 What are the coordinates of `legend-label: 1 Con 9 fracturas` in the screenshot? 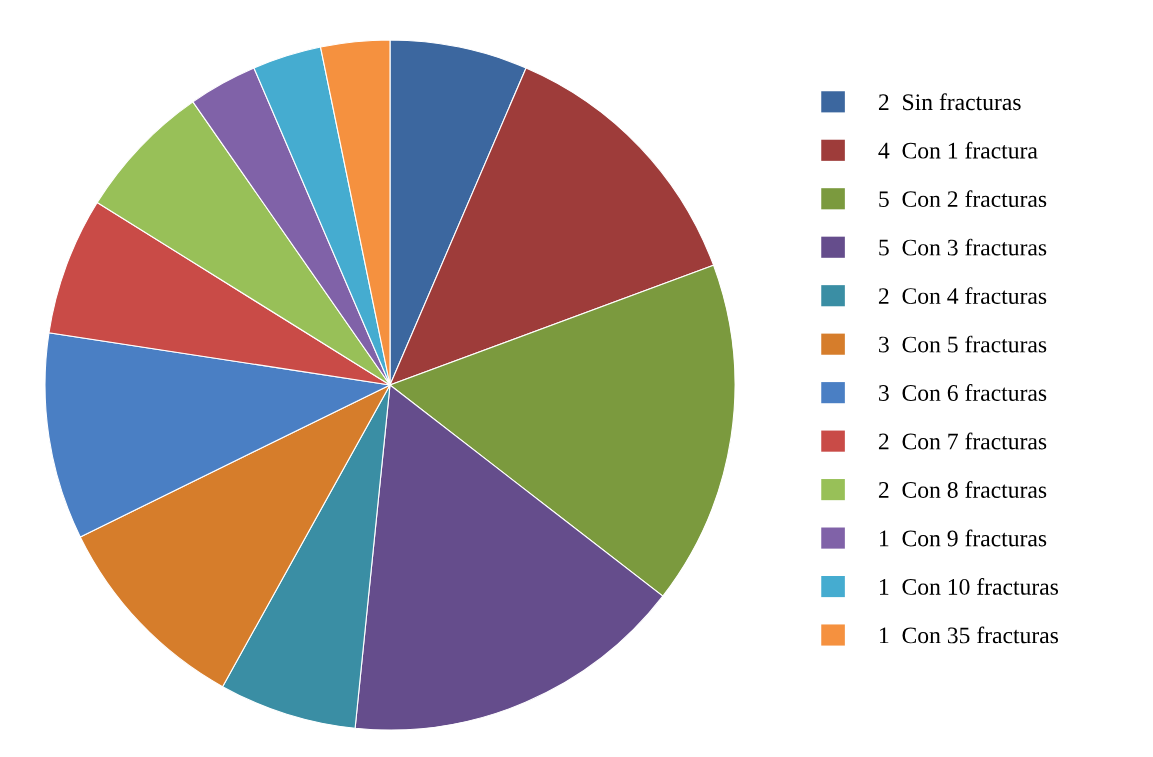 It's located at (963, 538).